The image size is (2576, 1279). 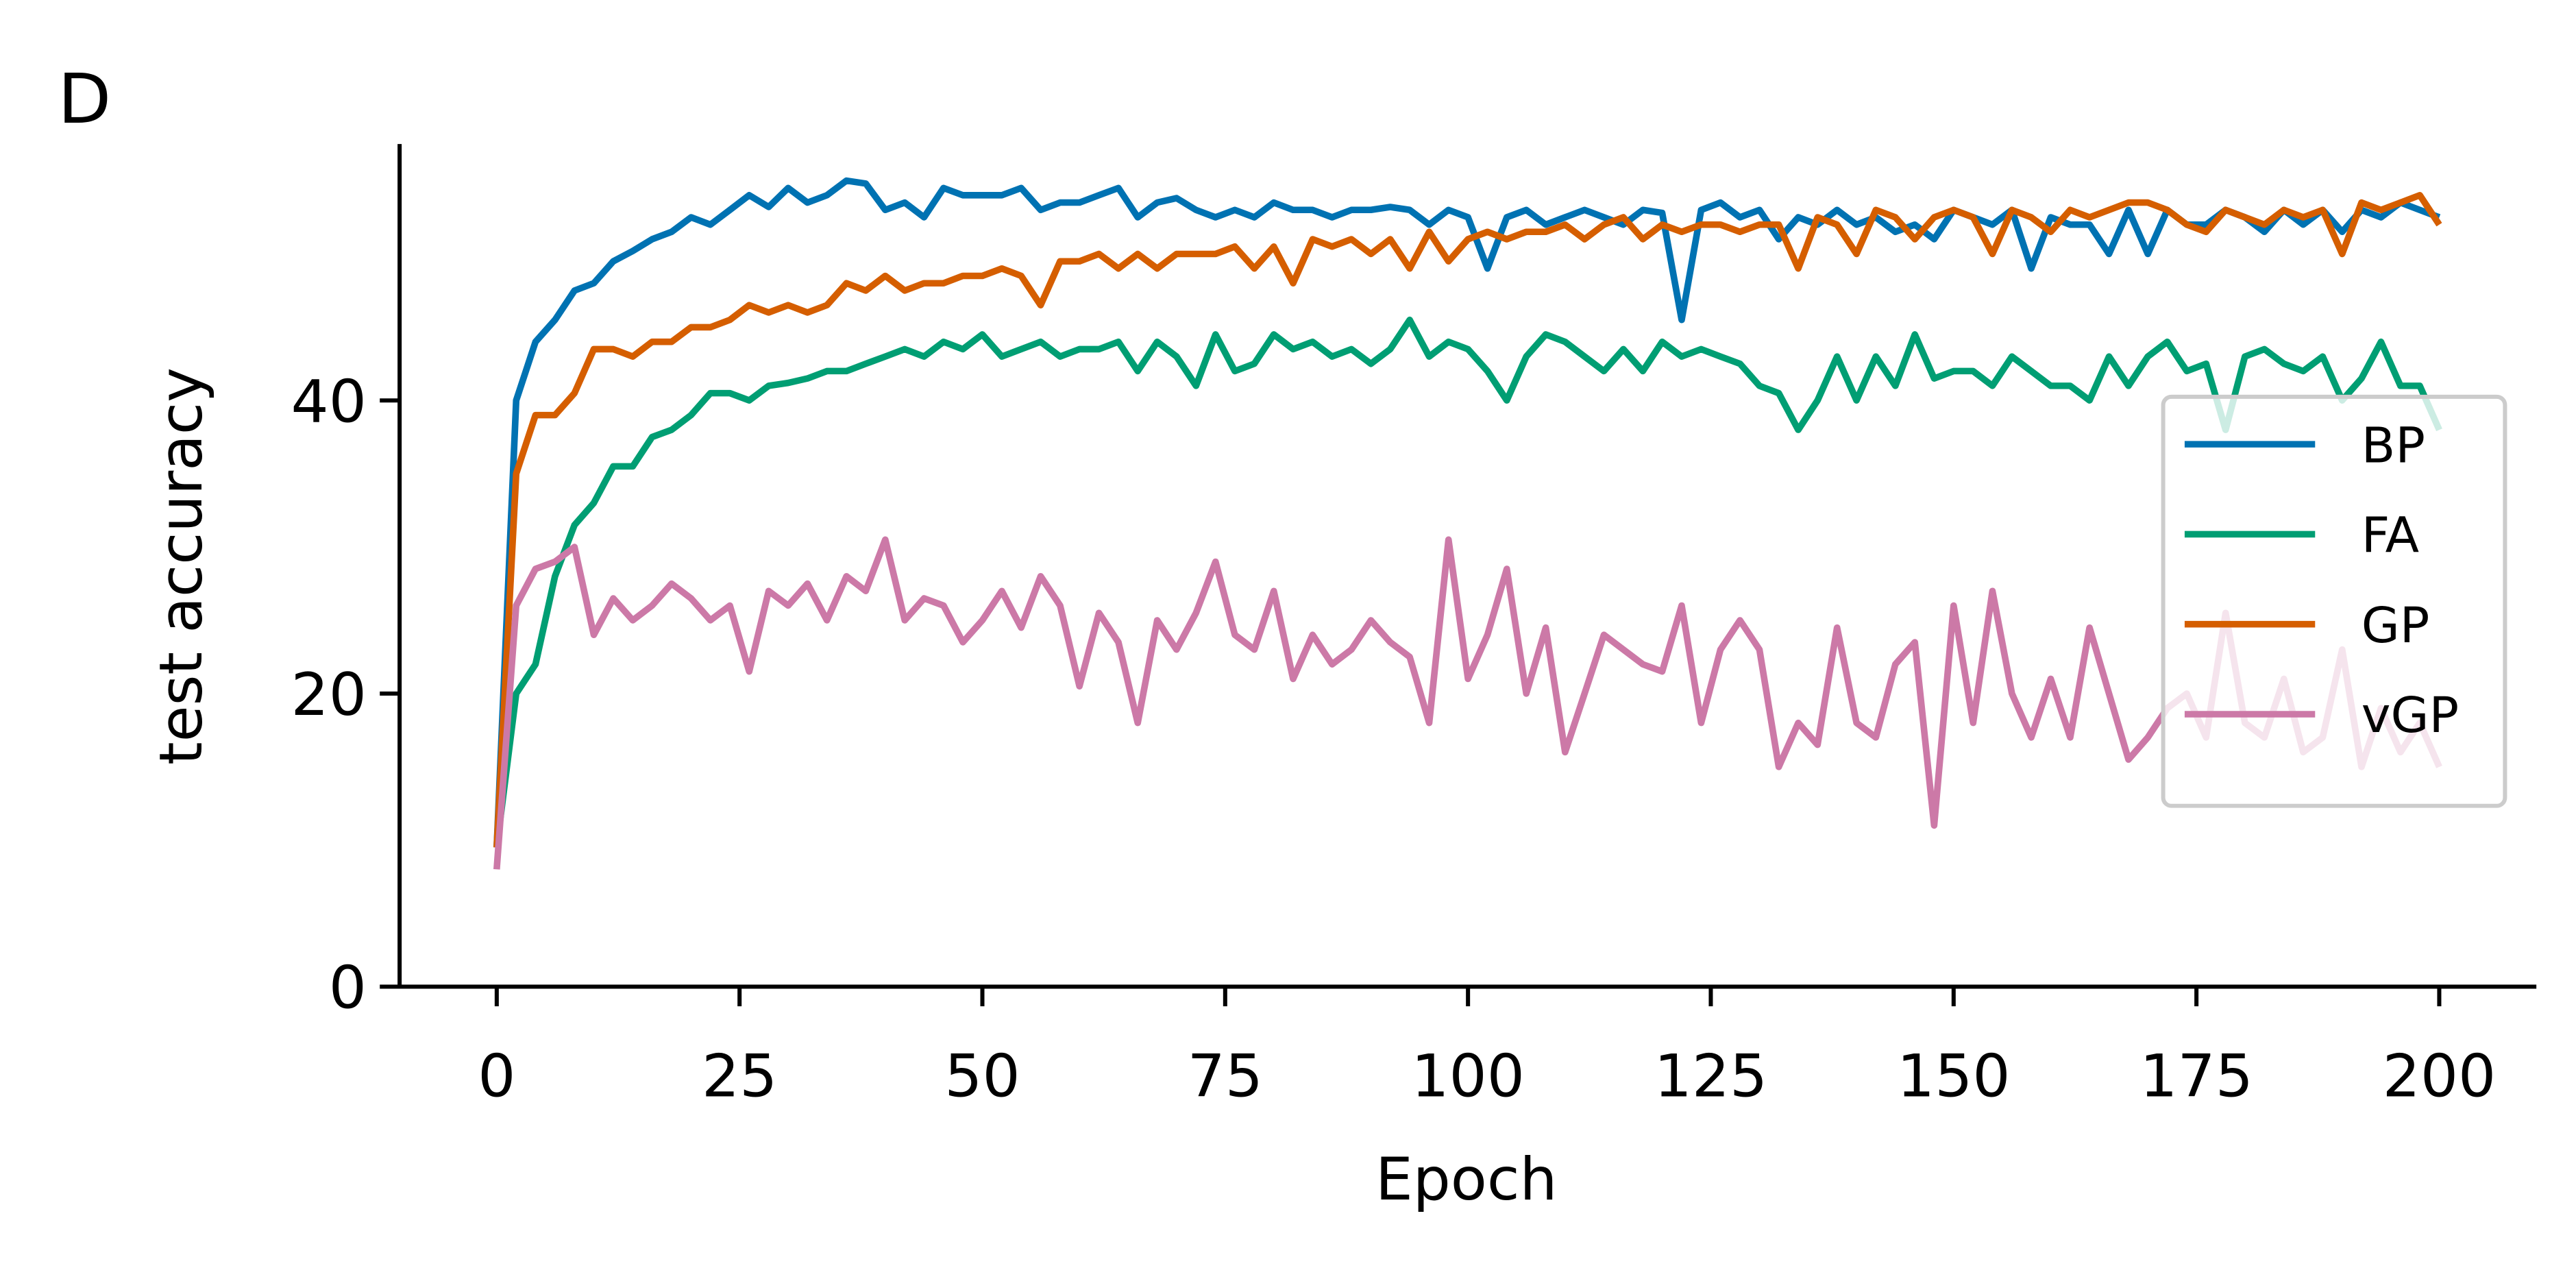 What do you see at coordinates (2196, 1077) in the screenshot?
I see `x-tick-label: 175` at bounding box center [2196, 1077].